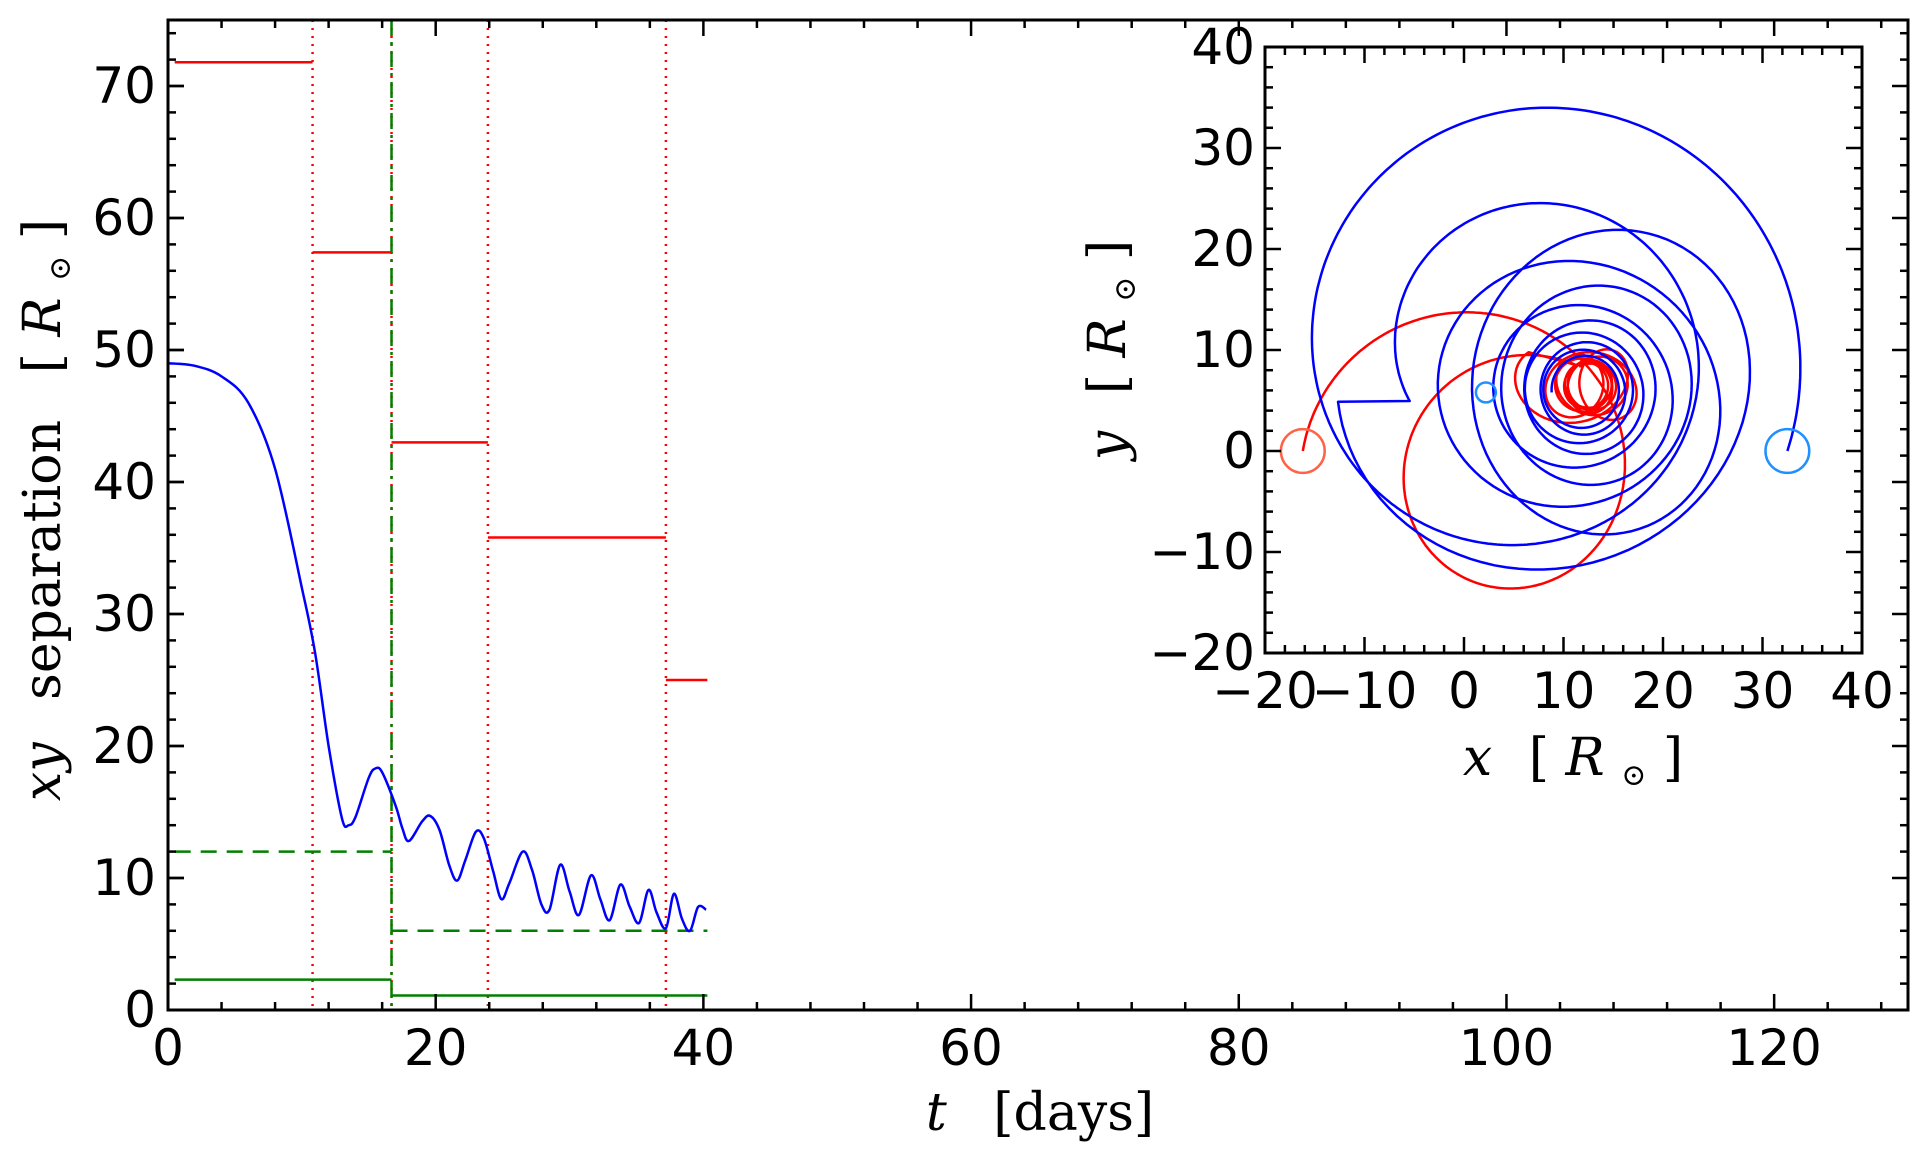 This screenshot has height=1167, width=1924. What do you see at coordinates (43, 560) in the screenshot?
I see `main-y-axis-word: separation` at bounding box center [43, 560].